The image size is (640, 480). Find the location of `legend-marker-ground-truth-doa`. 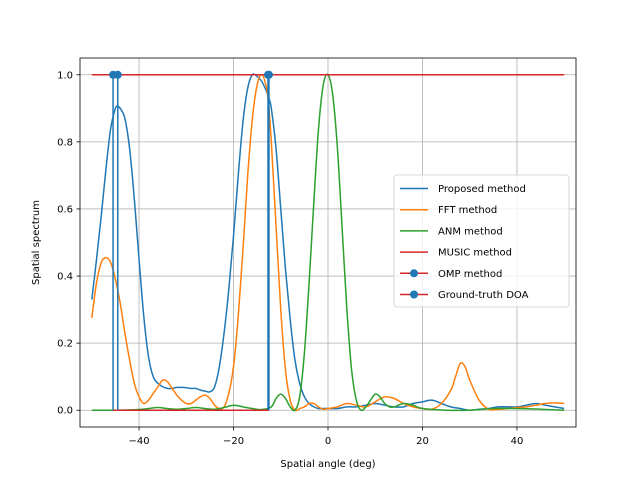

legend-marker-ground-truth-doa is located at coordinates (414, 294).